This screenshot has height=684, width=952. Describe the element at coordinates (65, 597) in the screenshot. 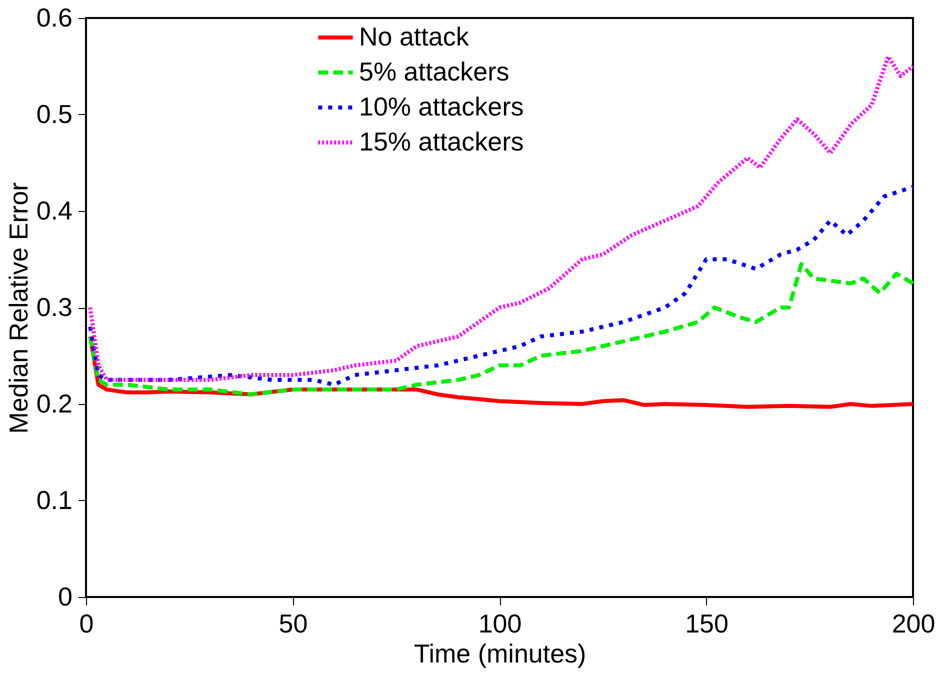

I see `y-tick-label: 0` at that location.